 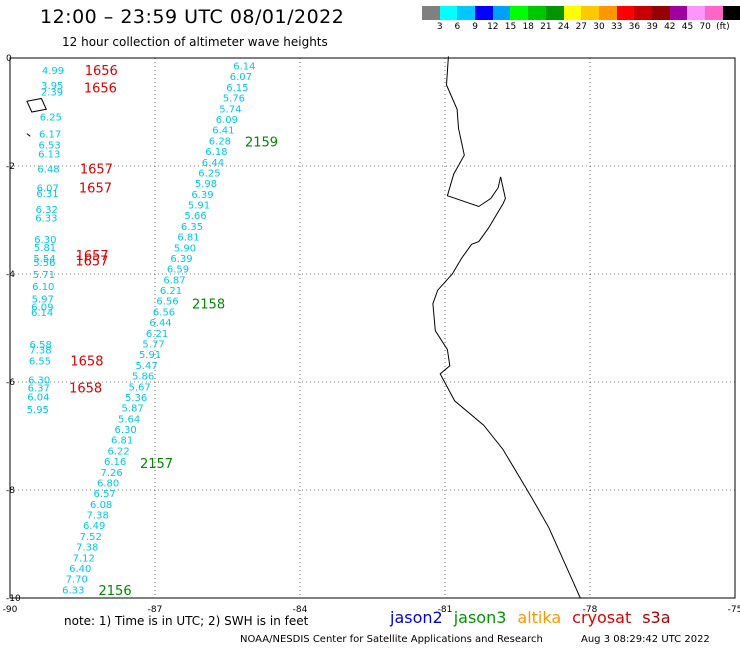 What do you see at coordinates (52, 86) in the screenshot?
I see `swh-value: 3.95` at bounding box center [52, 86].